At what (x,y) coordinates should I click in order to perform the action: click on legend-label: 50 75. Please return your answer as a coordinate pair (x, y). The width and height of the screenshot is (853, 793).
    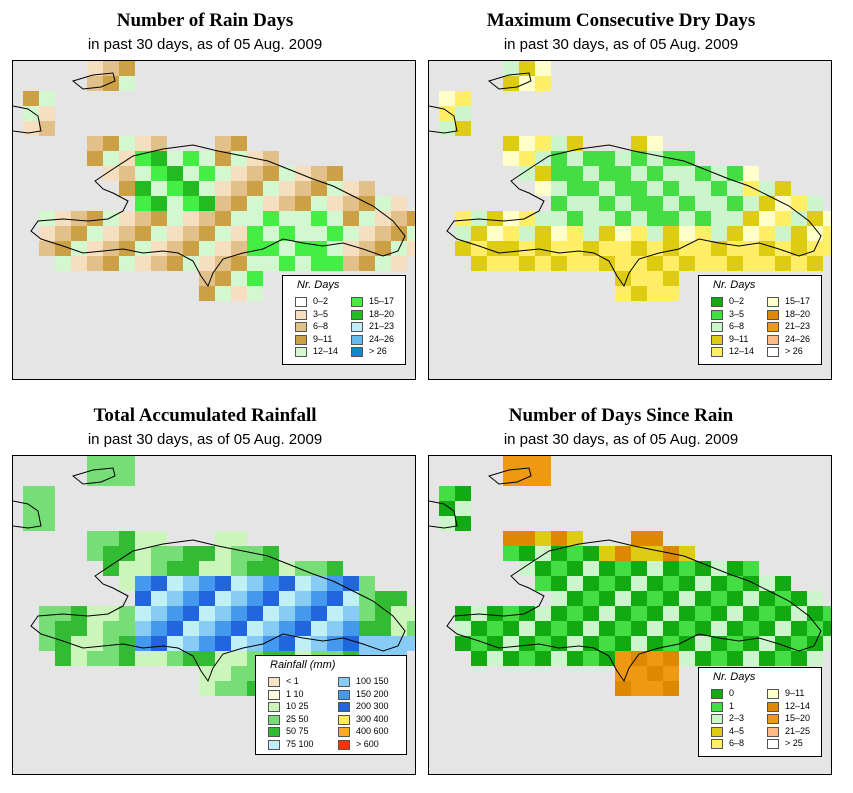
    Looking at the image, I should click on (297, 731).